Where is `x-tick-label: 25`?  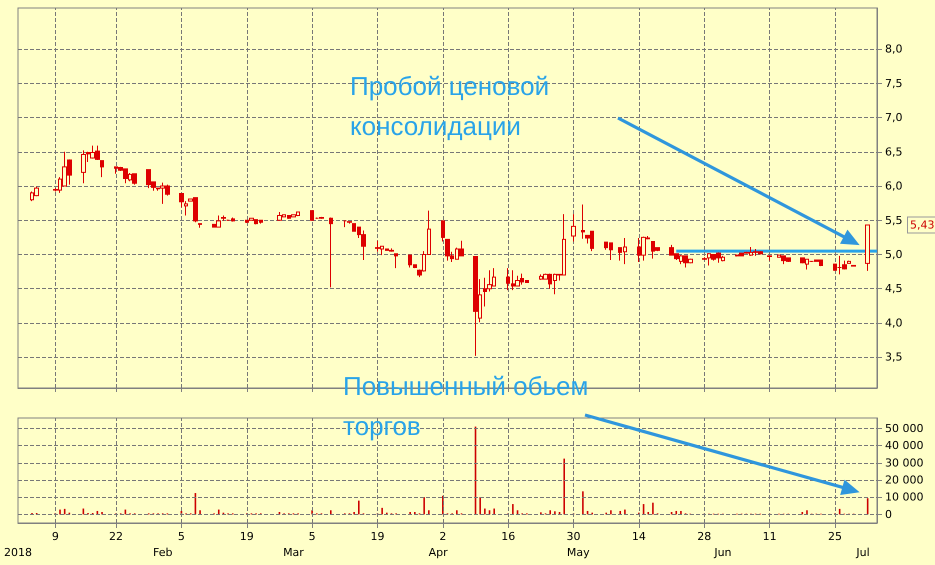
x-tick-label: 25 is located at coordinates (835, 536).